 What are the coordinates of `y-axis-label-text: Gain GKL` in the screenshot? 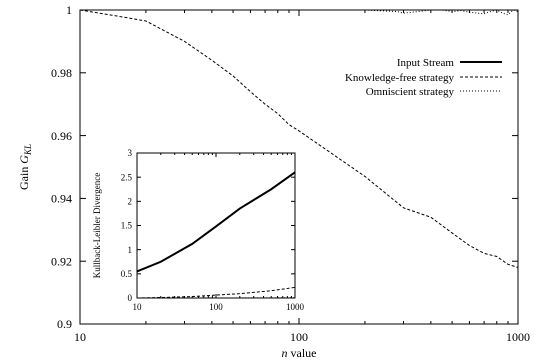 It's located at (25, 167).